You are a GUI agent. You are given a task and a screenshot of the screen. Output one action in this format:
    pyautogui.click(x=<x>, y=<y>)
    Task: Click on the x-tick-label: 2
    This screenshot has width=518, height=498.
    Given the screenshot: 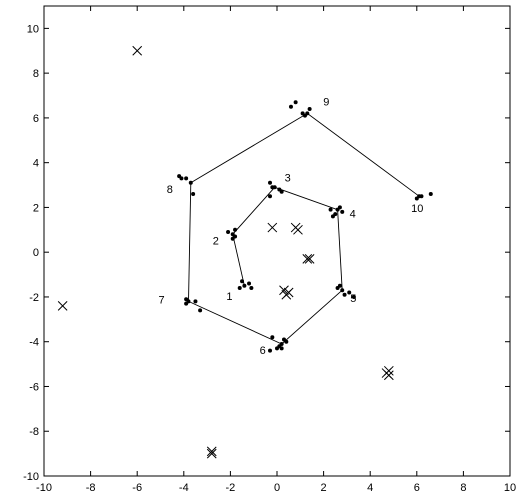 What is the action you would take?
    pyautogui.click(x=324, y=488)
    